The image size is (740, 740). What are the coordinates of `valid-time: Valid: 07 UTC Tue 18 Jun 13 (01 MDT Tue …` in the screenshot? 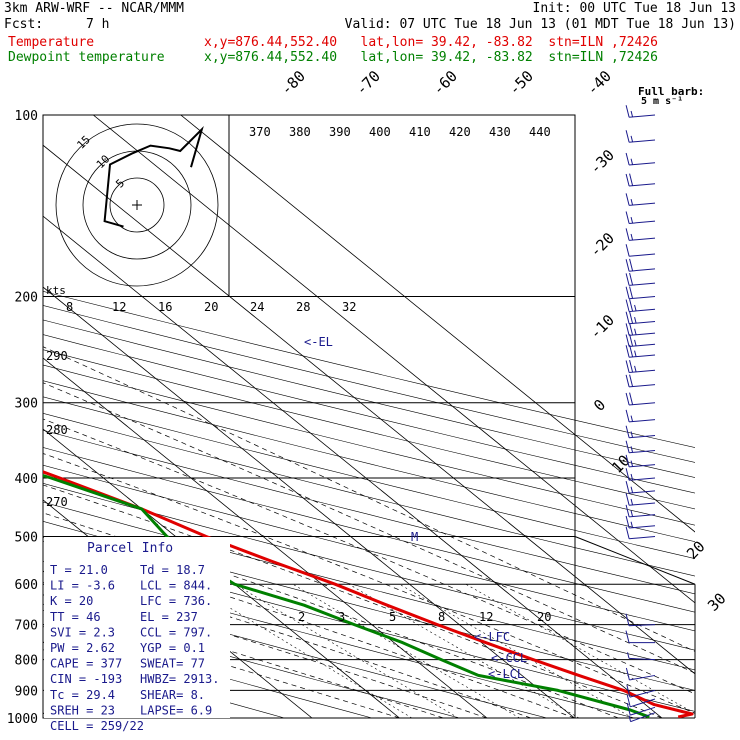 It's located at (540, 24).